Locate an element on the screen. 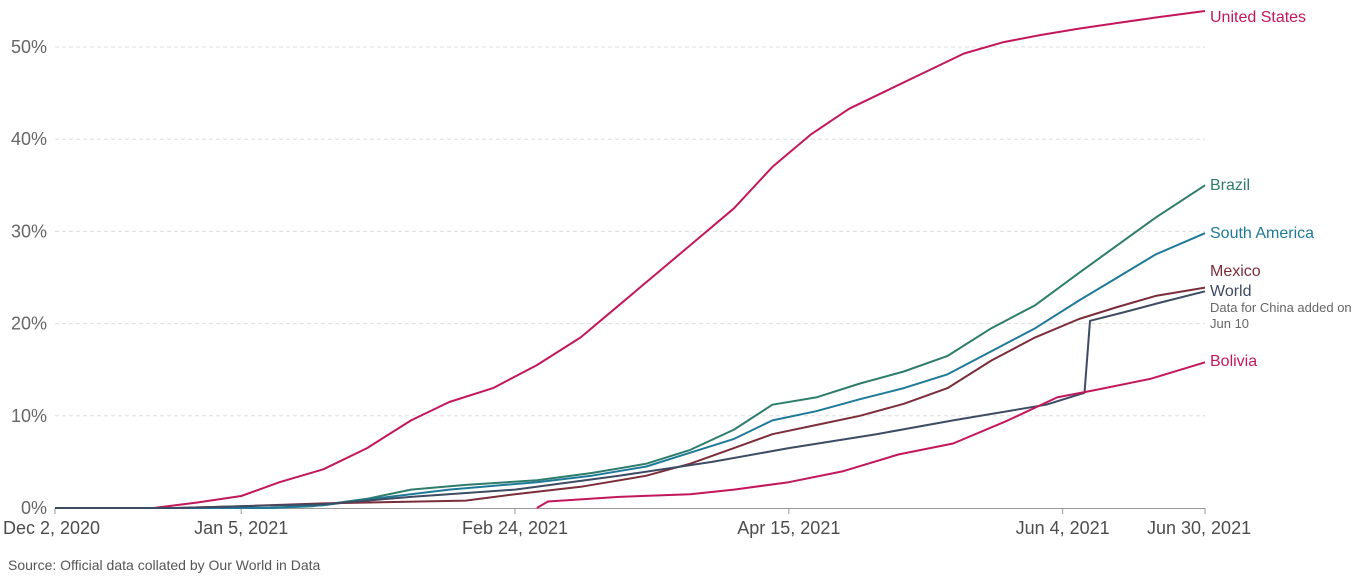  annotation-text: Data for China added on is located at coordinates (1281, 307).